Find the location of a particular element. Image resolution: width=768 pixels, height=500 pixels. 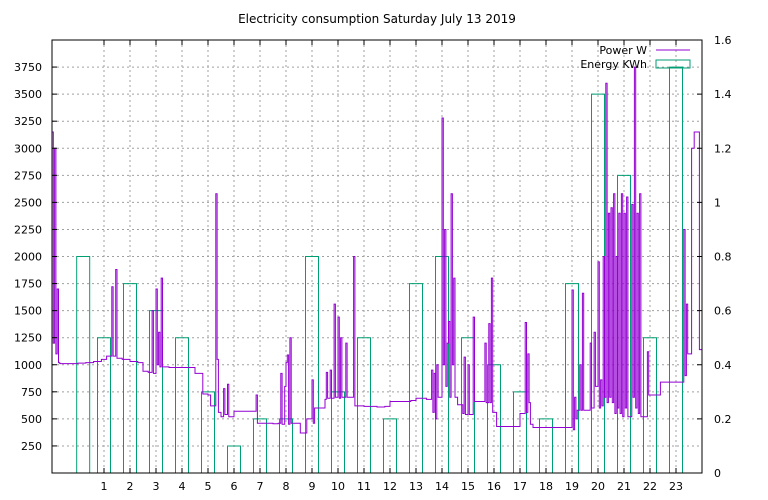

x-tick-label: 17 is located at coordinates (520, 486).